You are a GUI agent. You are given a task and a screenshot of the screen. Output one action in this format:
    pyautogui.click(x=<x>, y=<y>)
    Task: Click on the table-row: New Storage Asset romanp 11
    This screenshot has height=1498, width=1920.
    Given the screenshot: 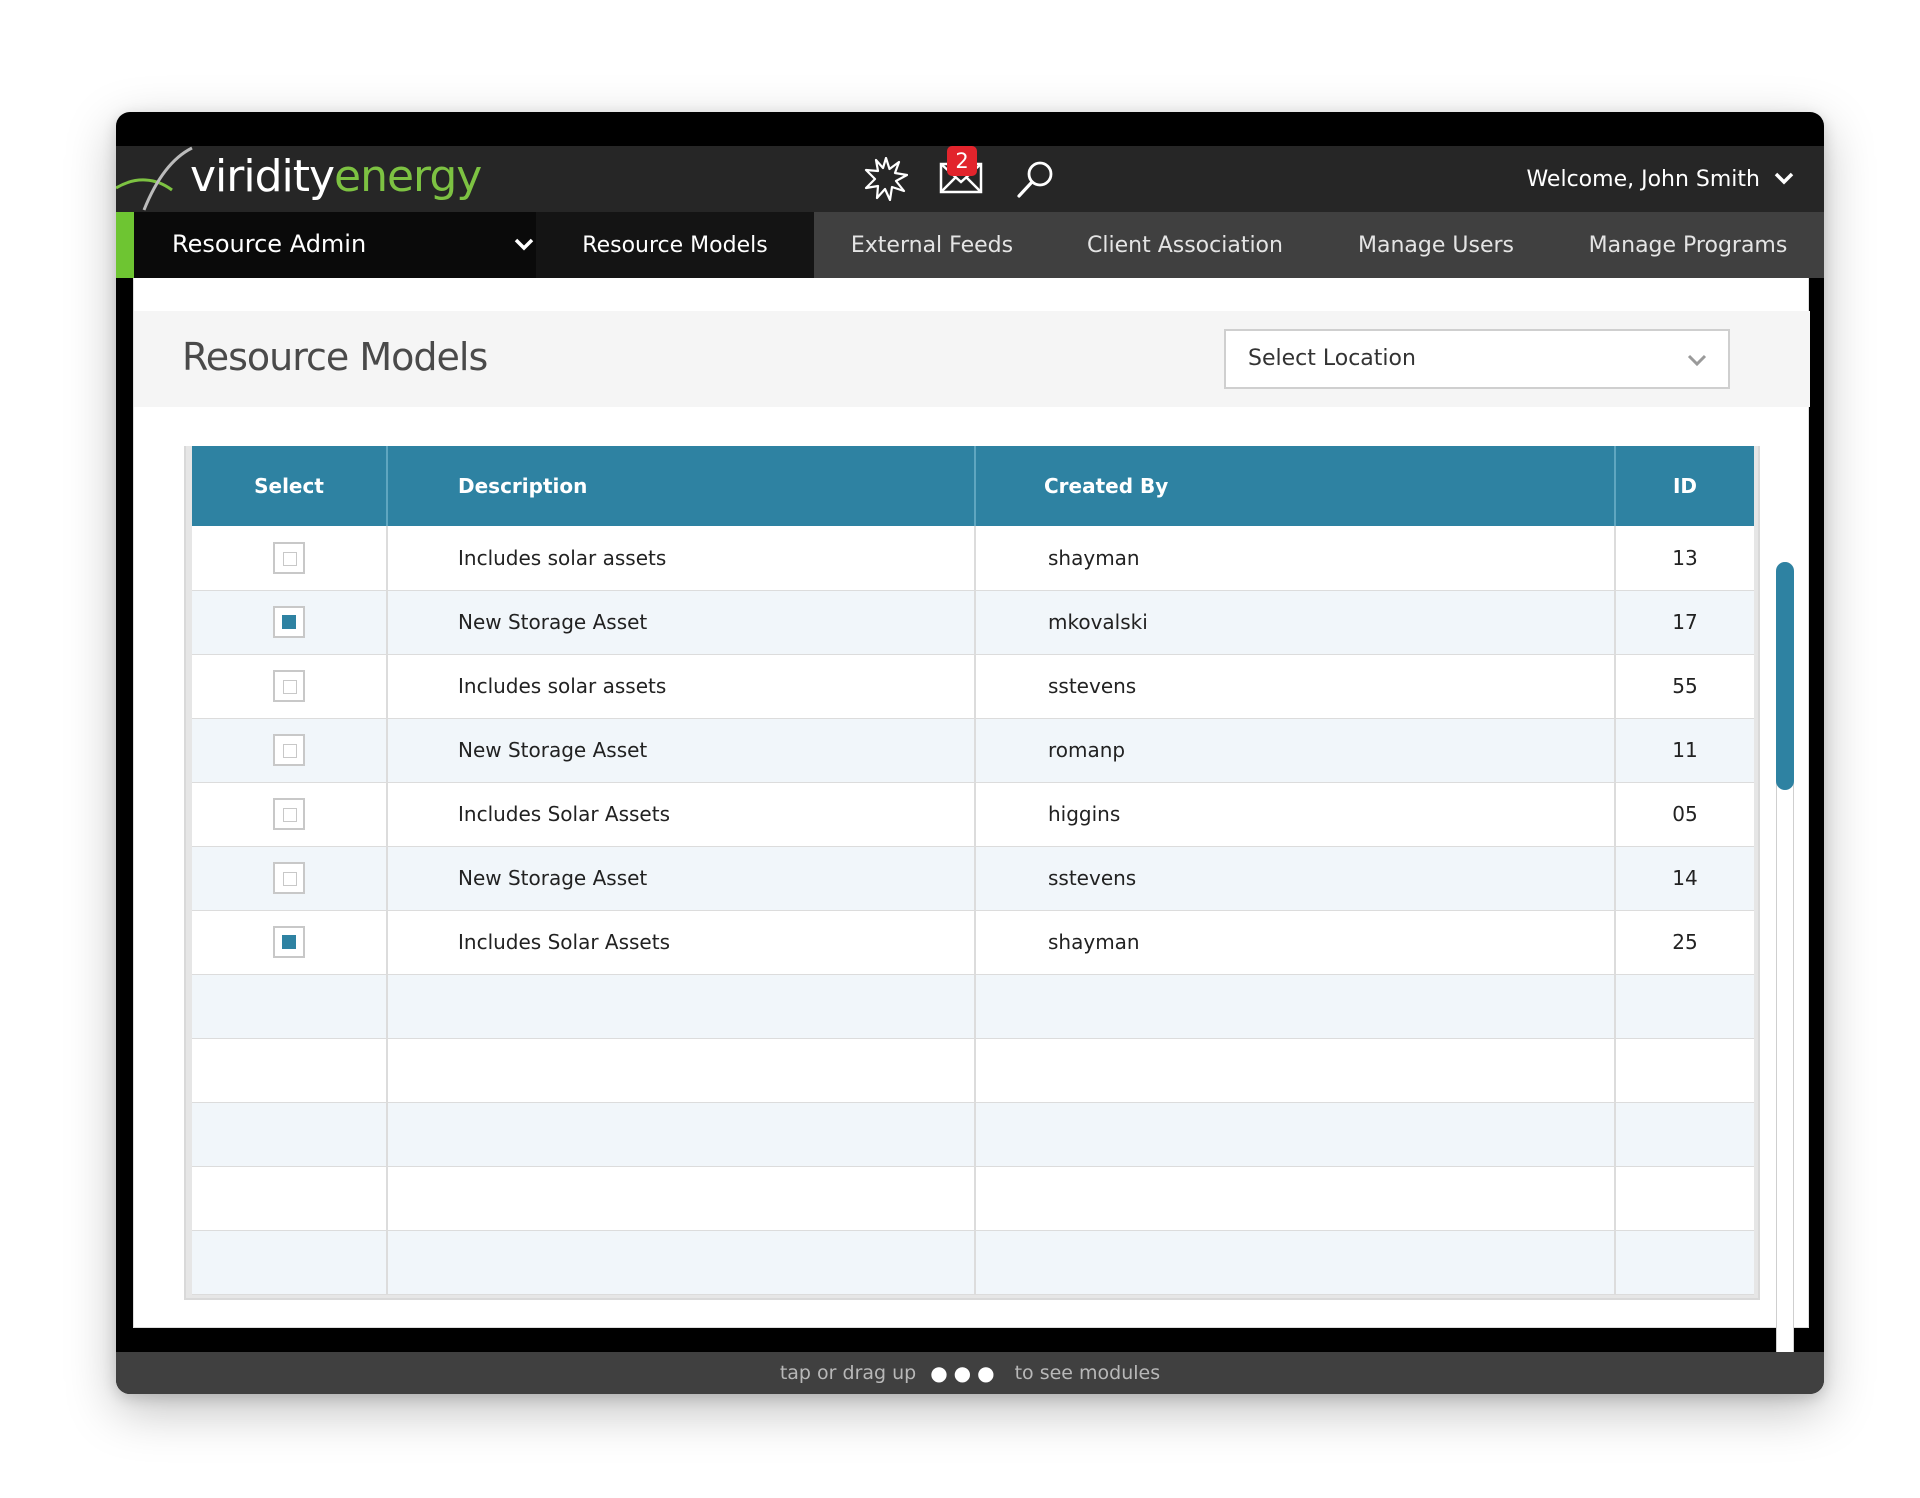 What is the action you would take?
    pyautogui.click(x=973, y=750)
    